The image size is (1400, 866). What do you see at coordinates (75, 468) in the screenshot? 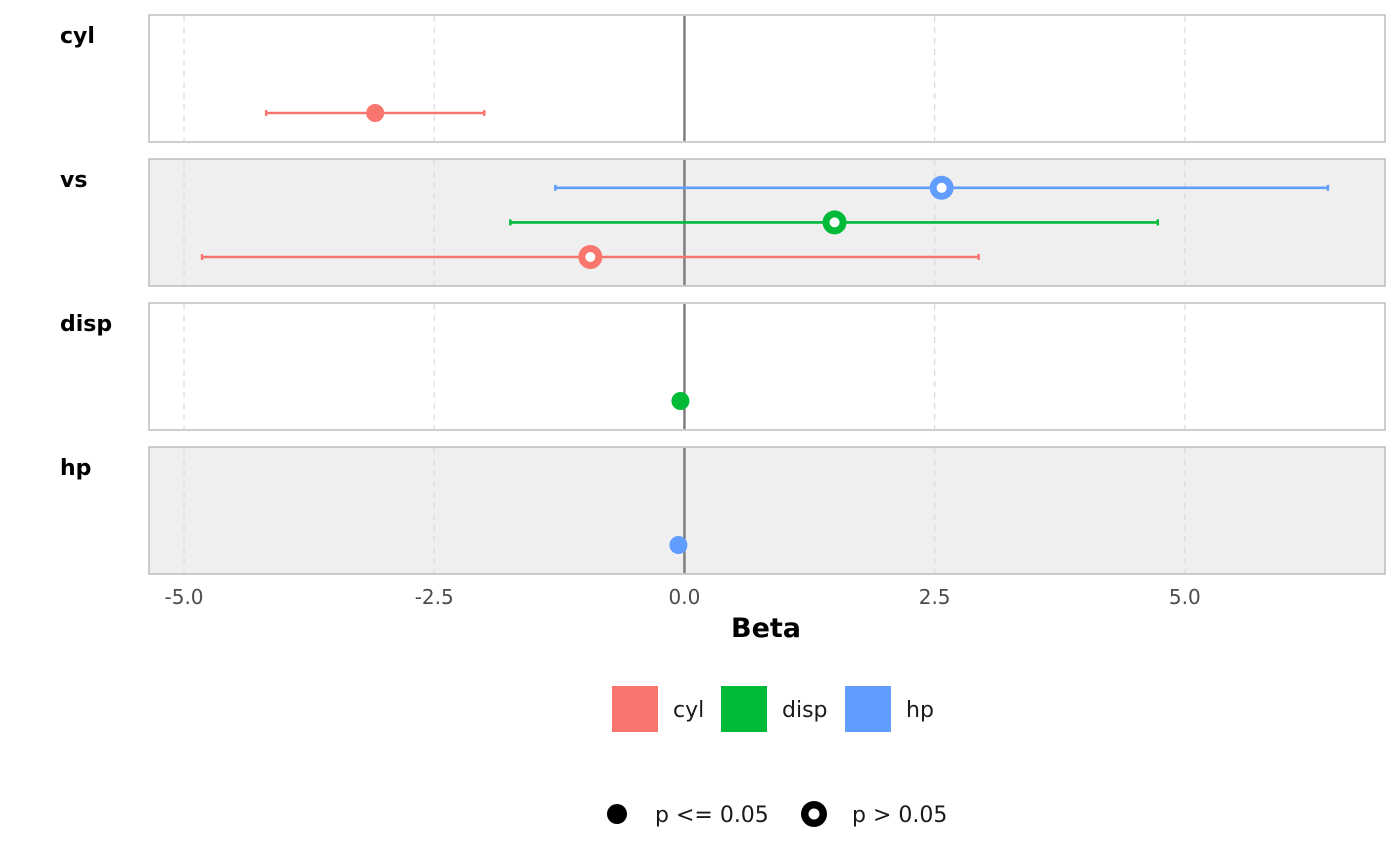
I see `panel-title: hp` at bounding box center [75, 468].